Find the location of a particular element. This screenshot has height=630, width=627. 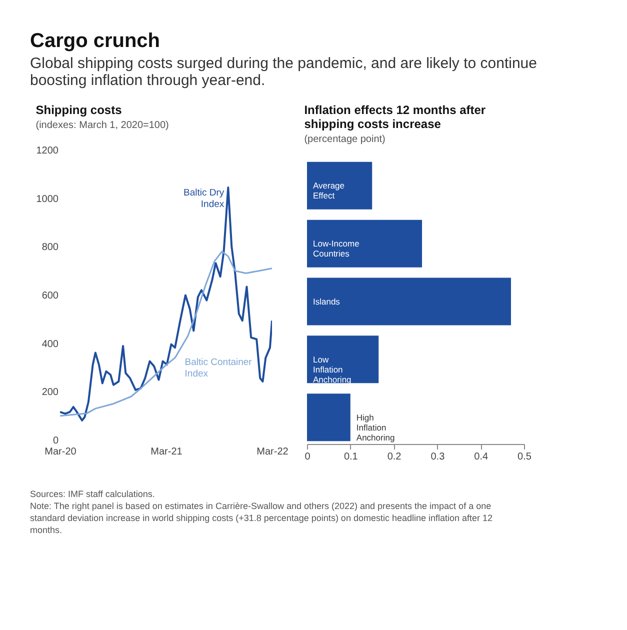

text: Cargo crunch is located at coordinates (96, 41).